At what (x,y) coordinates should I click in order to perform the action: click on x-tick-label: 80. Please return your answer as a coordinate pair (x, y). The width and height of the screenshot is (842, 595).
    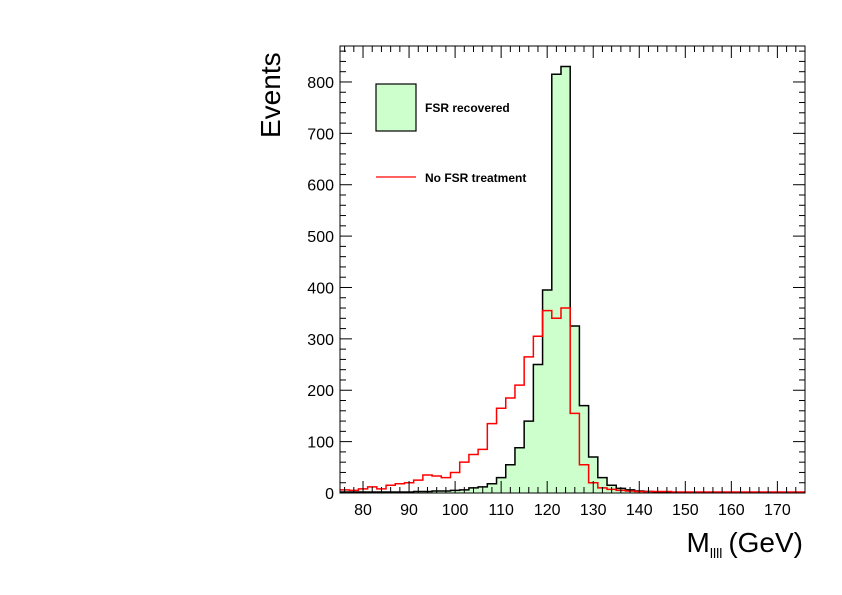
    Looking at the image, I should click on (363, 510).